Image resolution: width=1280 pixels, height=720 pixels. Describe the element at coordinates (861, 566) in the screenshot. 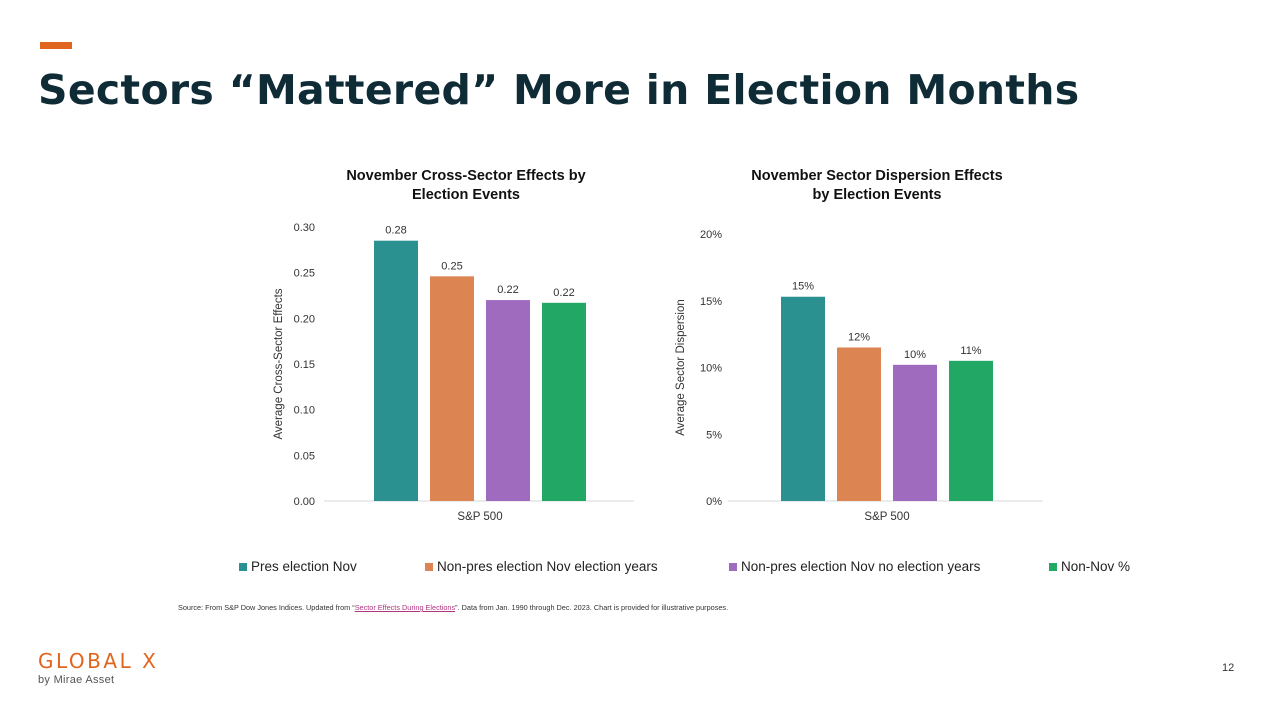

I see `legend-label: Non-pres election Nov no election years` at that location.